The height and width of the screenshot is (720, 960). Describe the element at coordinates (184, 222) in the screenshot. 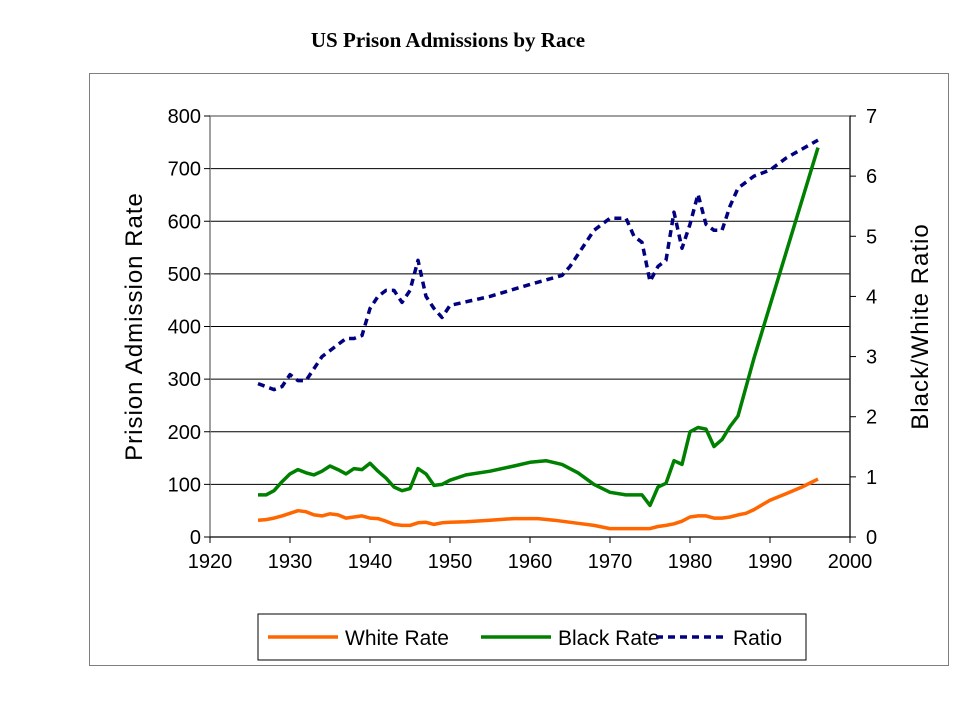

I see `y-tick-label: 600` at that location.